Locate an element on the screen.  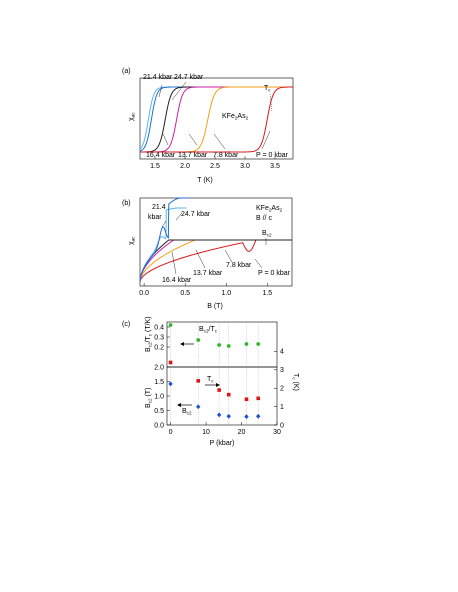
label-a-21-4-kbar: 21.4 kbar is located at coordinates (158, 77).